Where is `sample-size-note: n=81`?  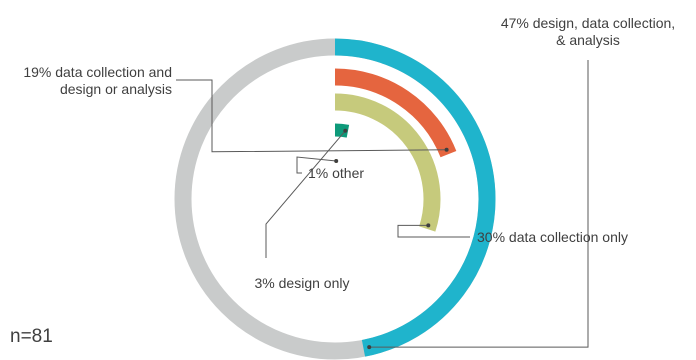 sample-size-note: n=81 is located at coordinates (31, 336).